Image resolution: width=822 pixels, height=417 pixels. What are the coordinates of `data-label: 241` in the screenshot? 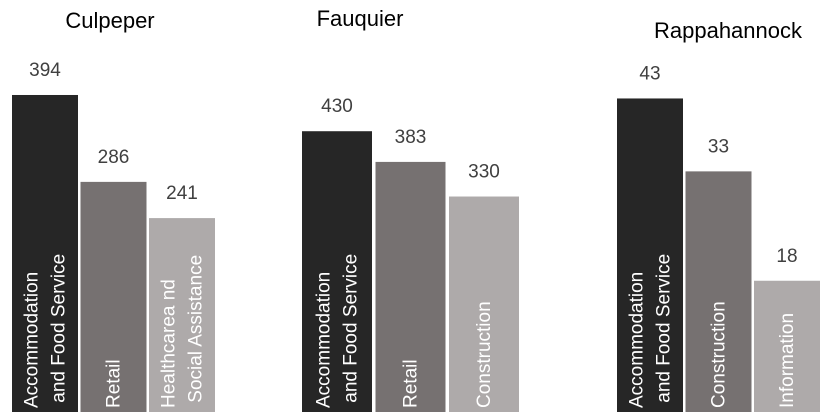 It's located at (182, 193).